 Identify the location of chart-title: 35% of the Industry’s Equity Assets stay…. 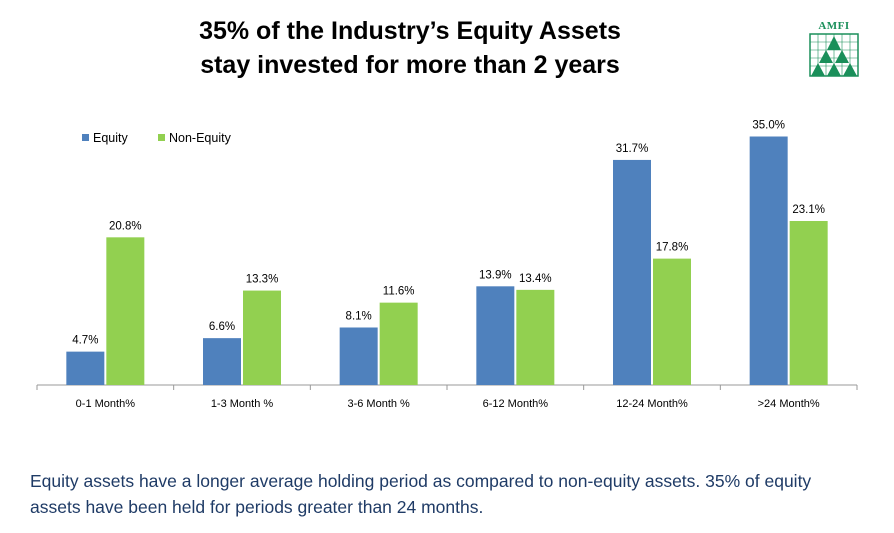
(410, 48).